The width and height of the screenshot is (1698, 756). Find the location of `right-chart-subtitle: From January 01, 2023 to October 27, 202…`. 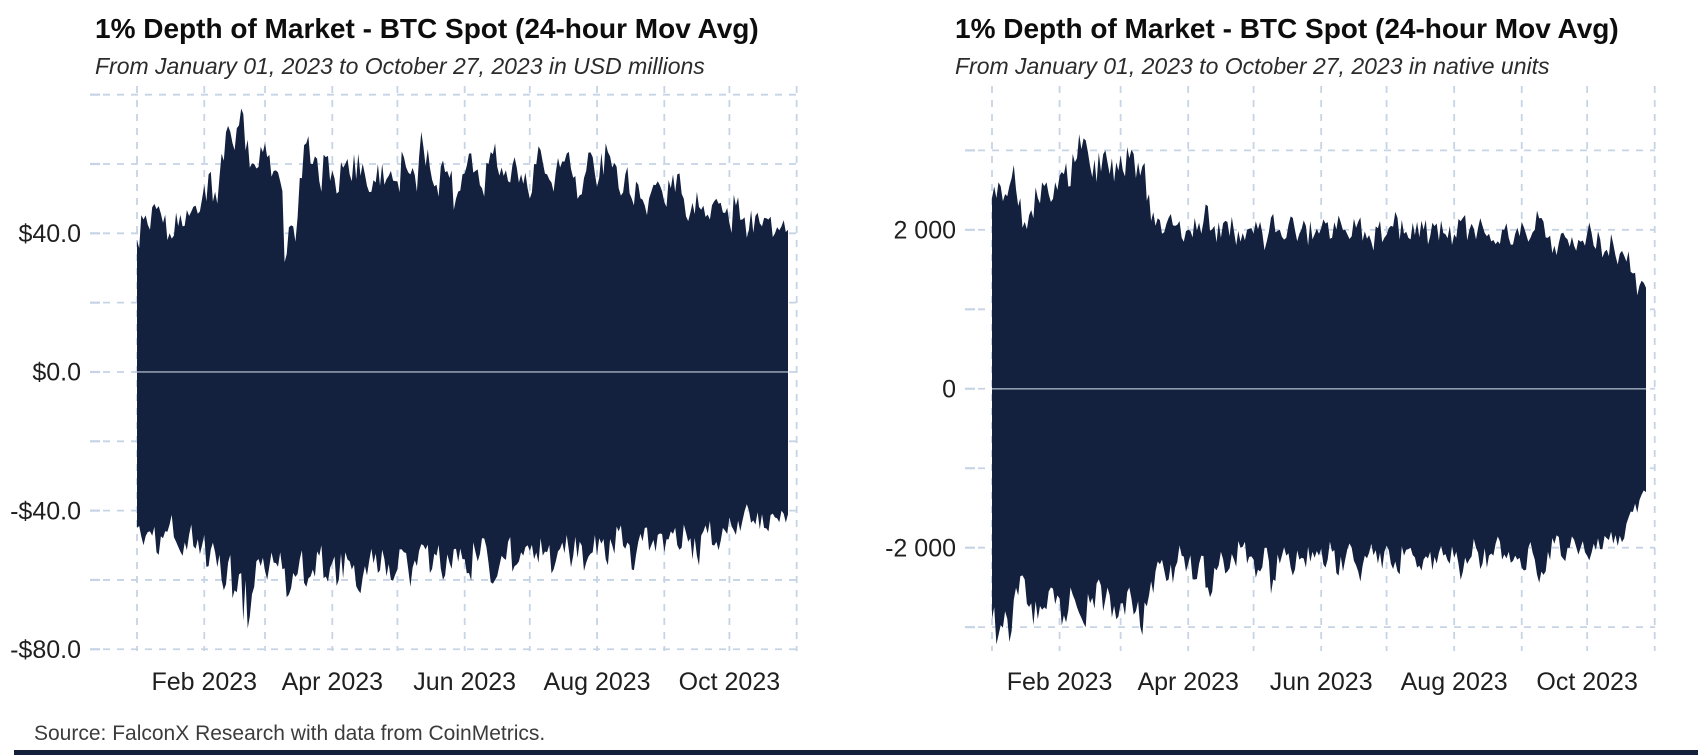

right-chart-subtitle: From January 01, 2023 to October 27, 202… is located at coordinates (1252, 66).